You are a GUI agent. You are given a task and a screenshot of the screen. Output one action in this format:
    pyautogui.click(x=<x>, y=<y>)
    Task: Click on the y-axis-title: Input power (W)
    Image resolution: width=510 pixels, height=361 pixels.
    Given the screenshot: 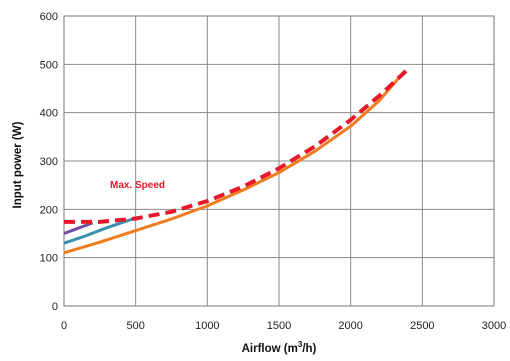 What is the action you would take?
    pyautogui.click(x=18, y=164)
    